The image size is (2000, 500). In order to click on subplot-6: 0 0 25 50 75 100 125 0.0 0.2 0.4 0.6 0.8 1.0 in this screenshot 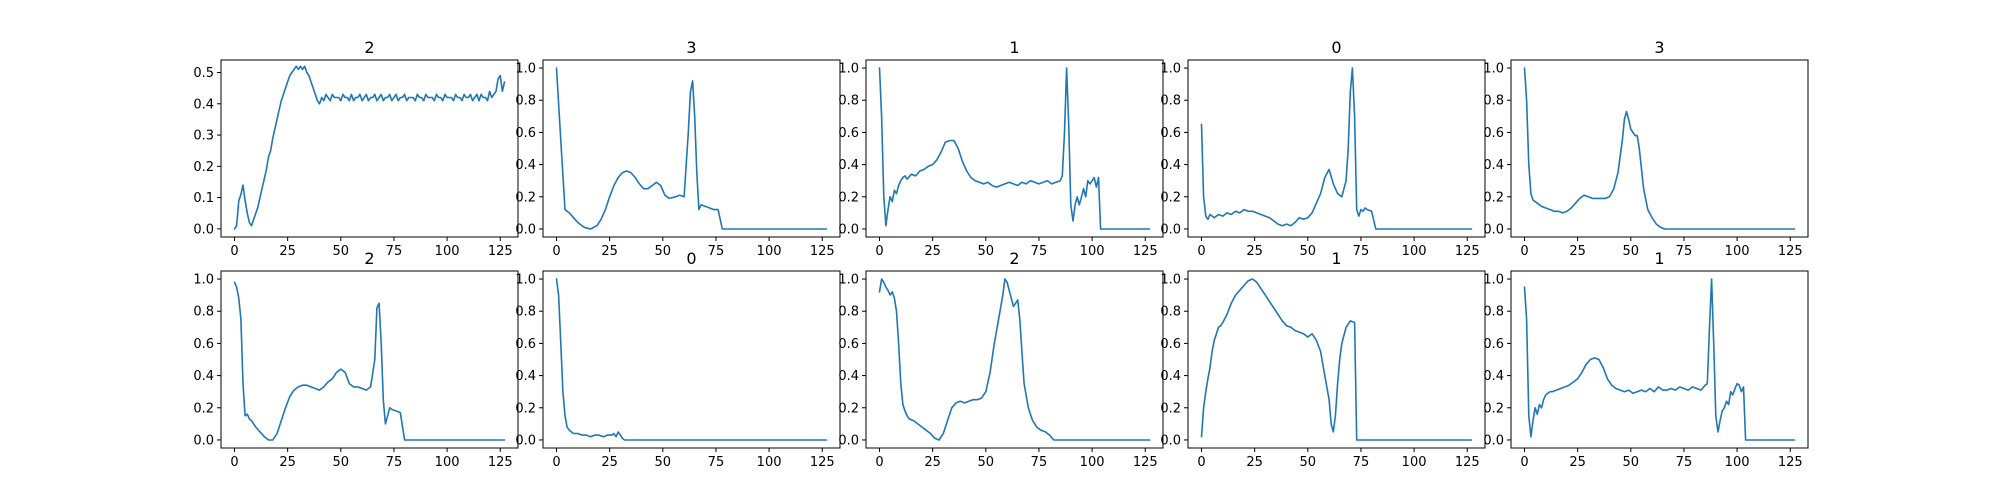, I will do `click(678, 359)`.